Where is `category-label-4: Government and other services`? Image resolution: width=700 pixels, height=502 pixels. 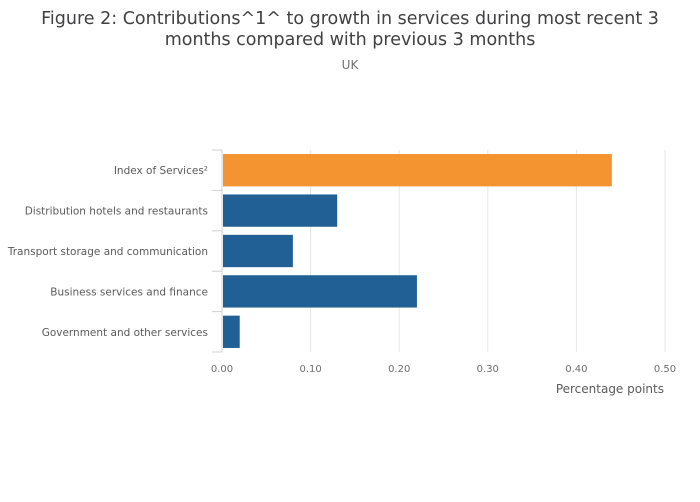 category-label-4: Government and other services is located at coordinates (125, 333).